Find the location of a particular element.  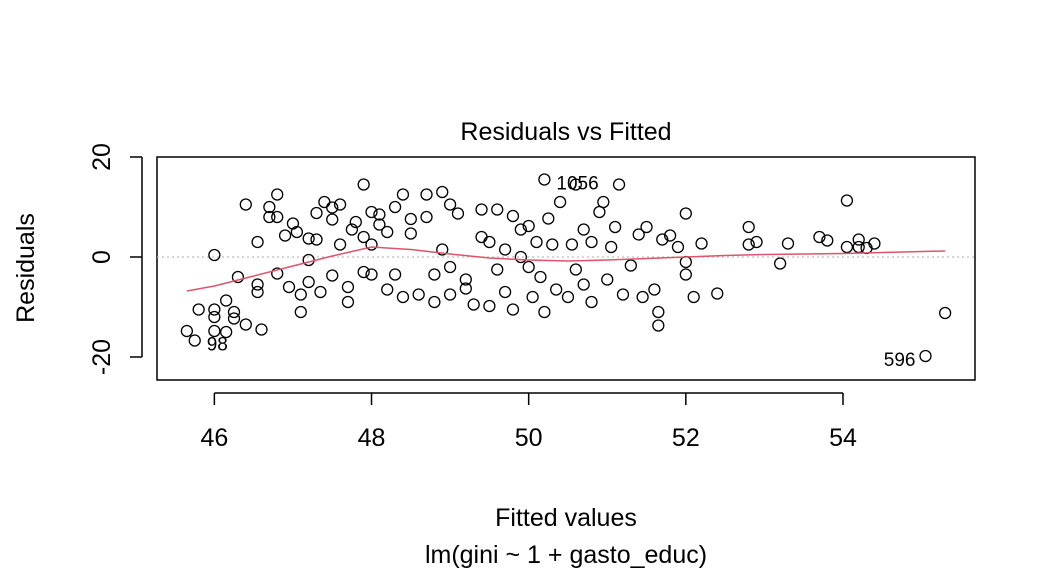

point-label: 98 is located at coordinates (217, 345).